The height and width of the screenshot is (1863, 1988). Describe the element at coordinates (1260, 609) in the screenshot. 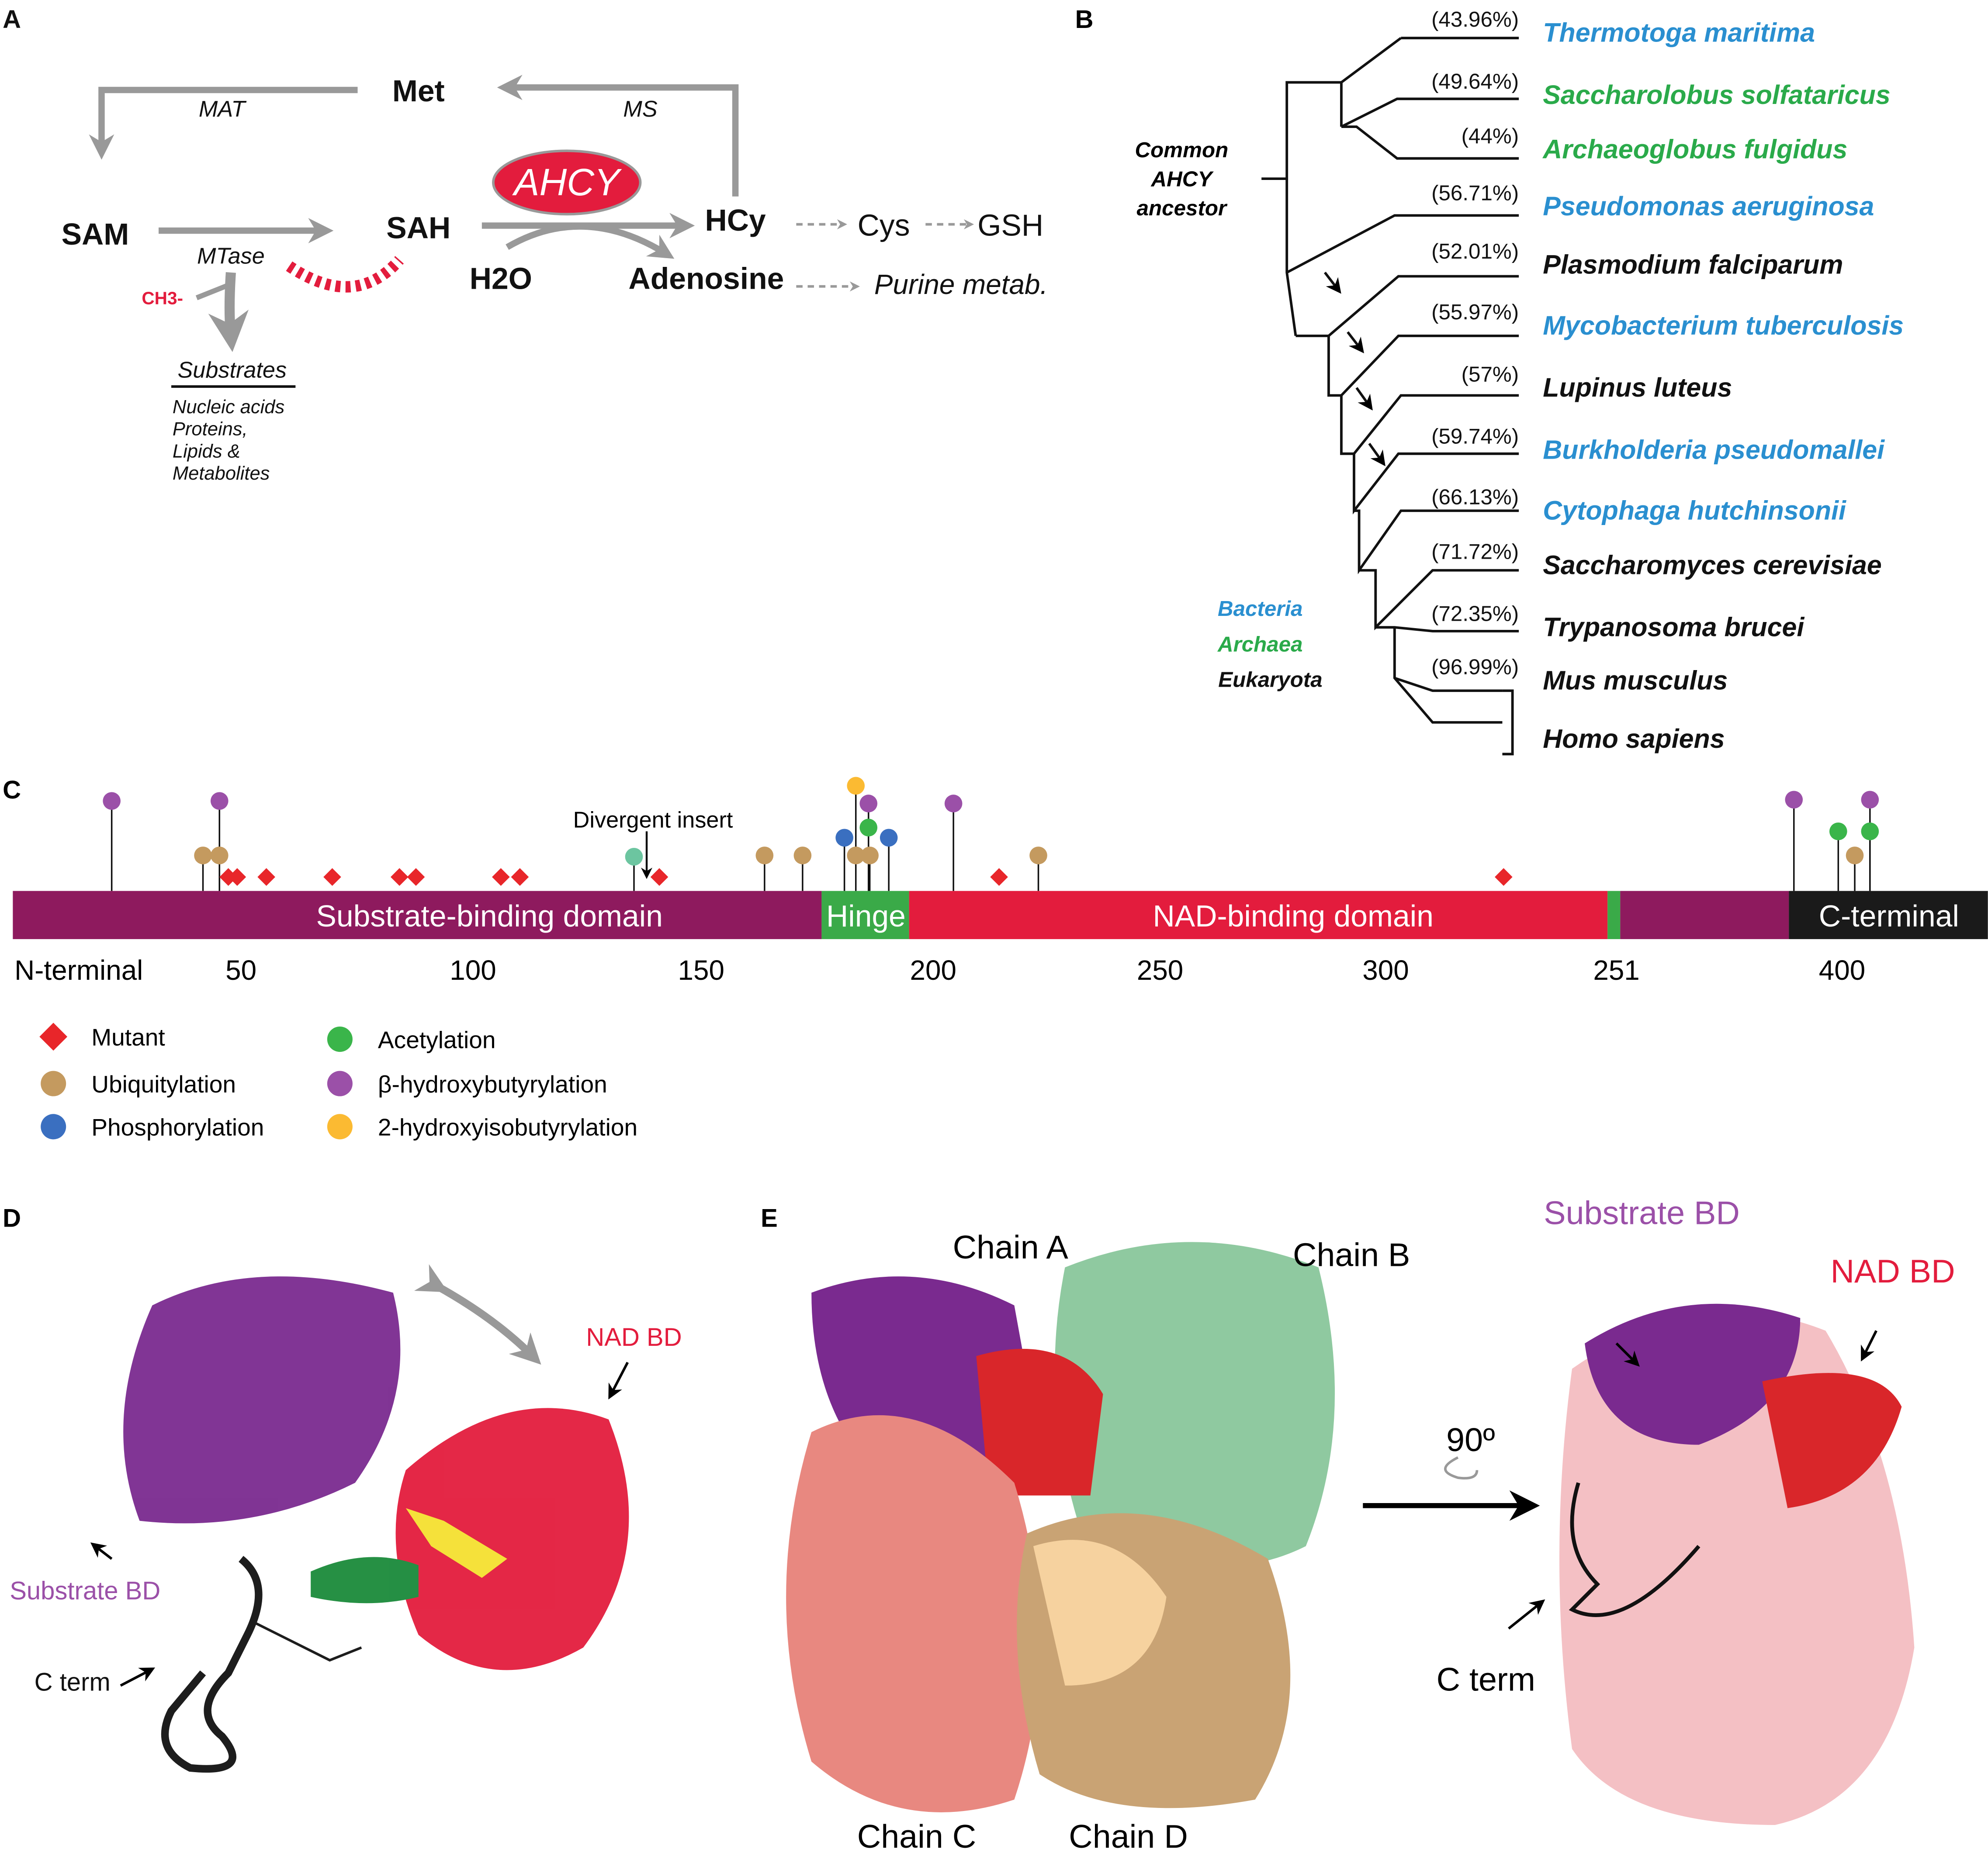

I see `legend-entry: Bacteria` at that location.